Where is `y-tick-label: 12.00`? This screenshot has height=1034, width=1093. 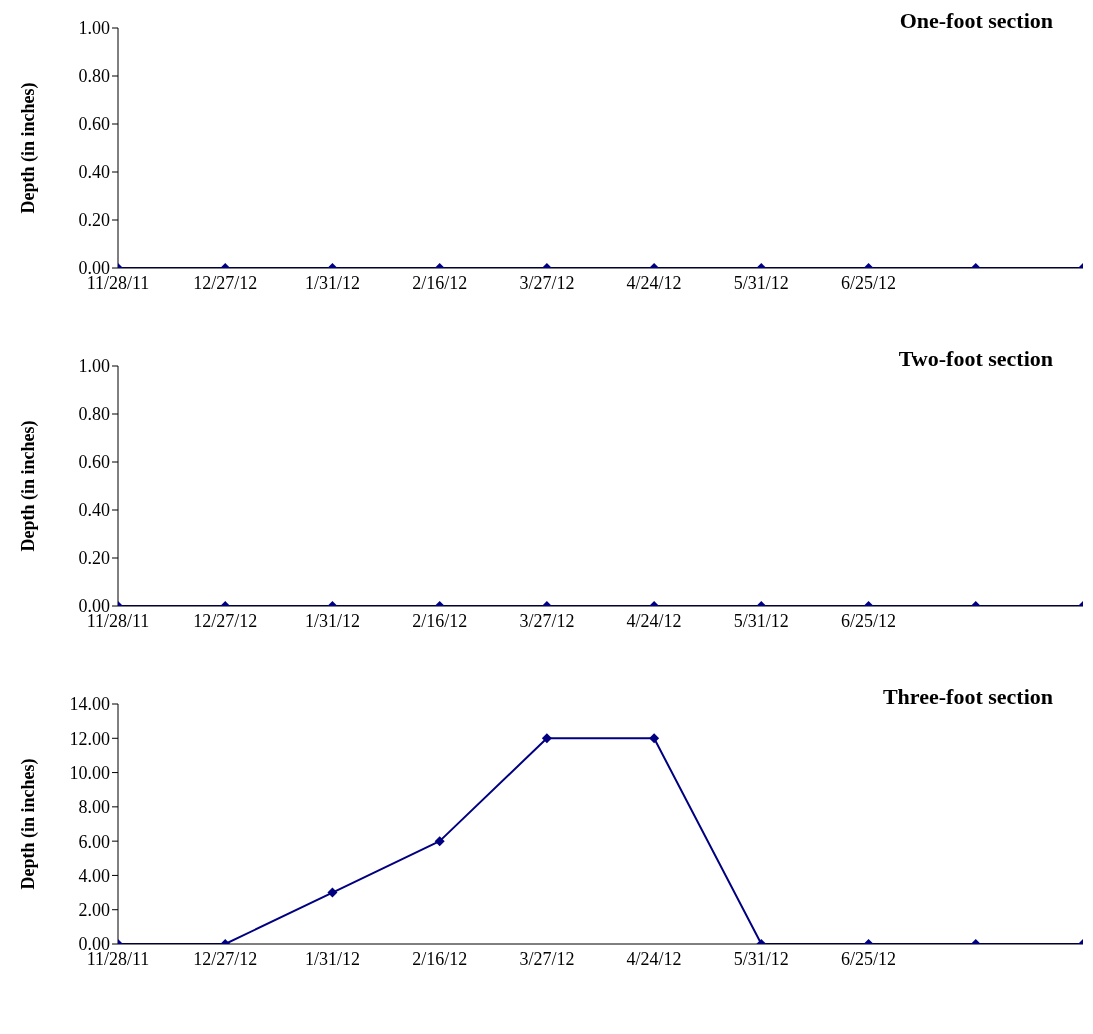 y-tick-label: 12.00 is located at coordinates (89, 738).